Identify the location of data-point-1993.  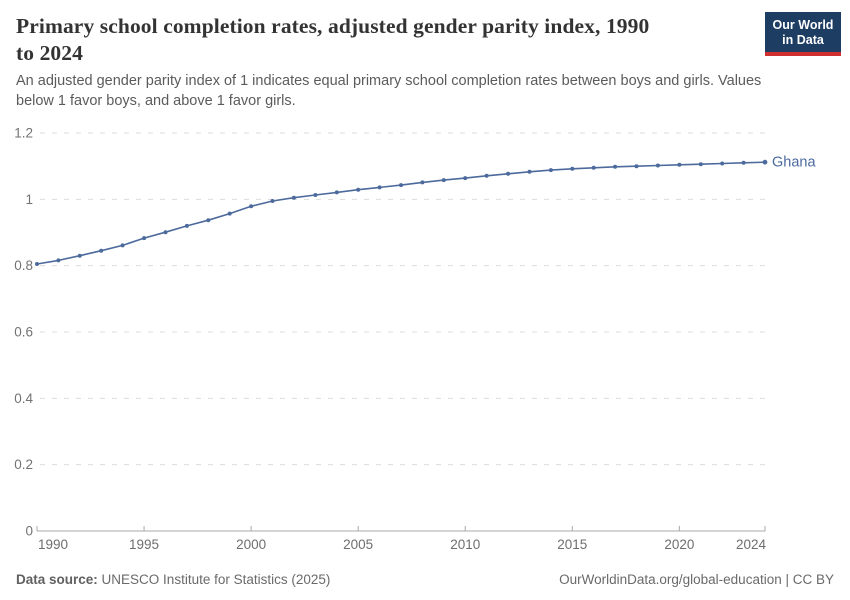
(101, 250).